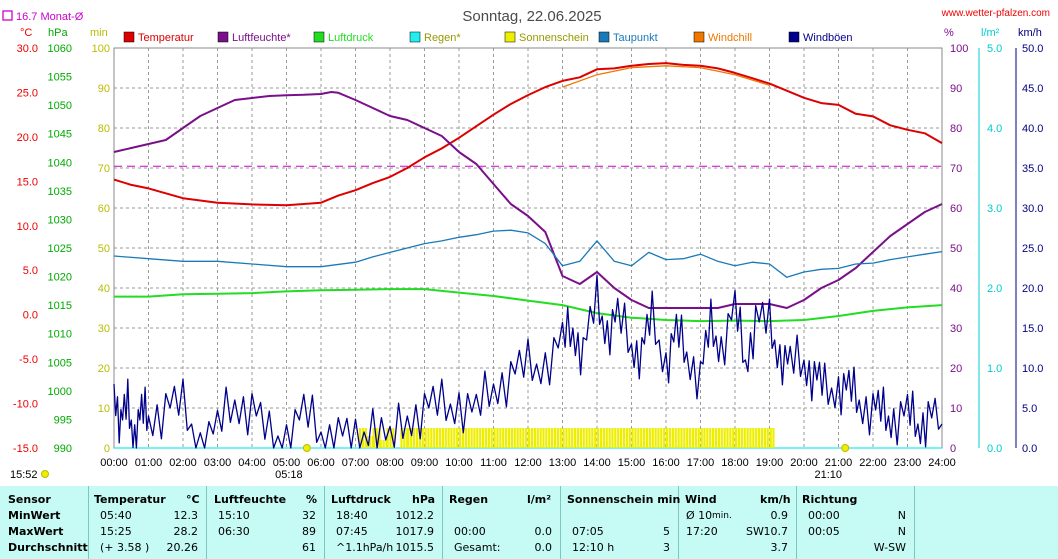 The height and width of the screenshot is (559, 1058). I want to click on unit-pressure: hPa, so click(58, 33).